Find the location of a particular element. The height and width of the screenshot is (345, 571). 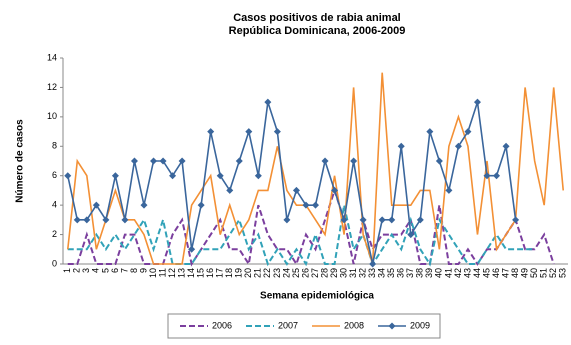

y-tick-label: 0 is located at coordinates (54, 263).